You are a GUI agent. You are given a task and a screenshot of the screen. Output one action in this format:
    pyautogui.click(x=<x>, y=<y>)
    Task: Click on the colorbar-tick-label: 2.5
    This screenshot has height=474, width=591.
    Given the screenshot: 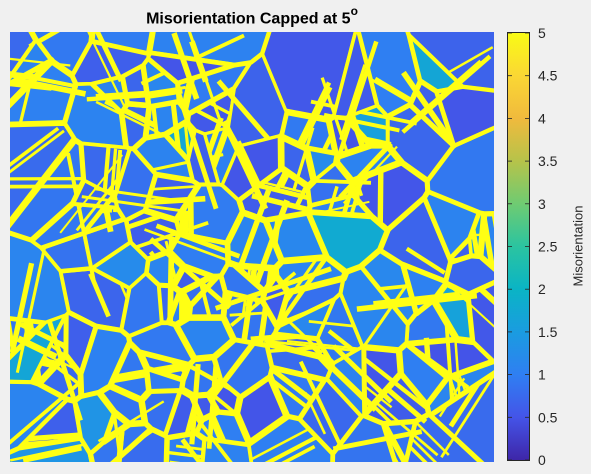 What is the action you would take?
    pyautogui.click(x=548, y=247)
    